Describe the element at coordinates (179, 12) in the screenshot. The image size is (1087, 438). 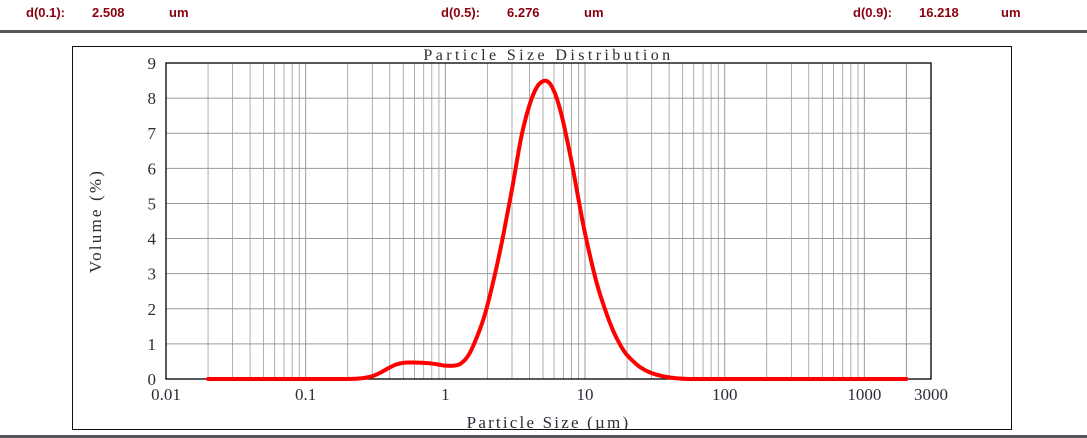
I see `stat-d01-unit: um` at that location.